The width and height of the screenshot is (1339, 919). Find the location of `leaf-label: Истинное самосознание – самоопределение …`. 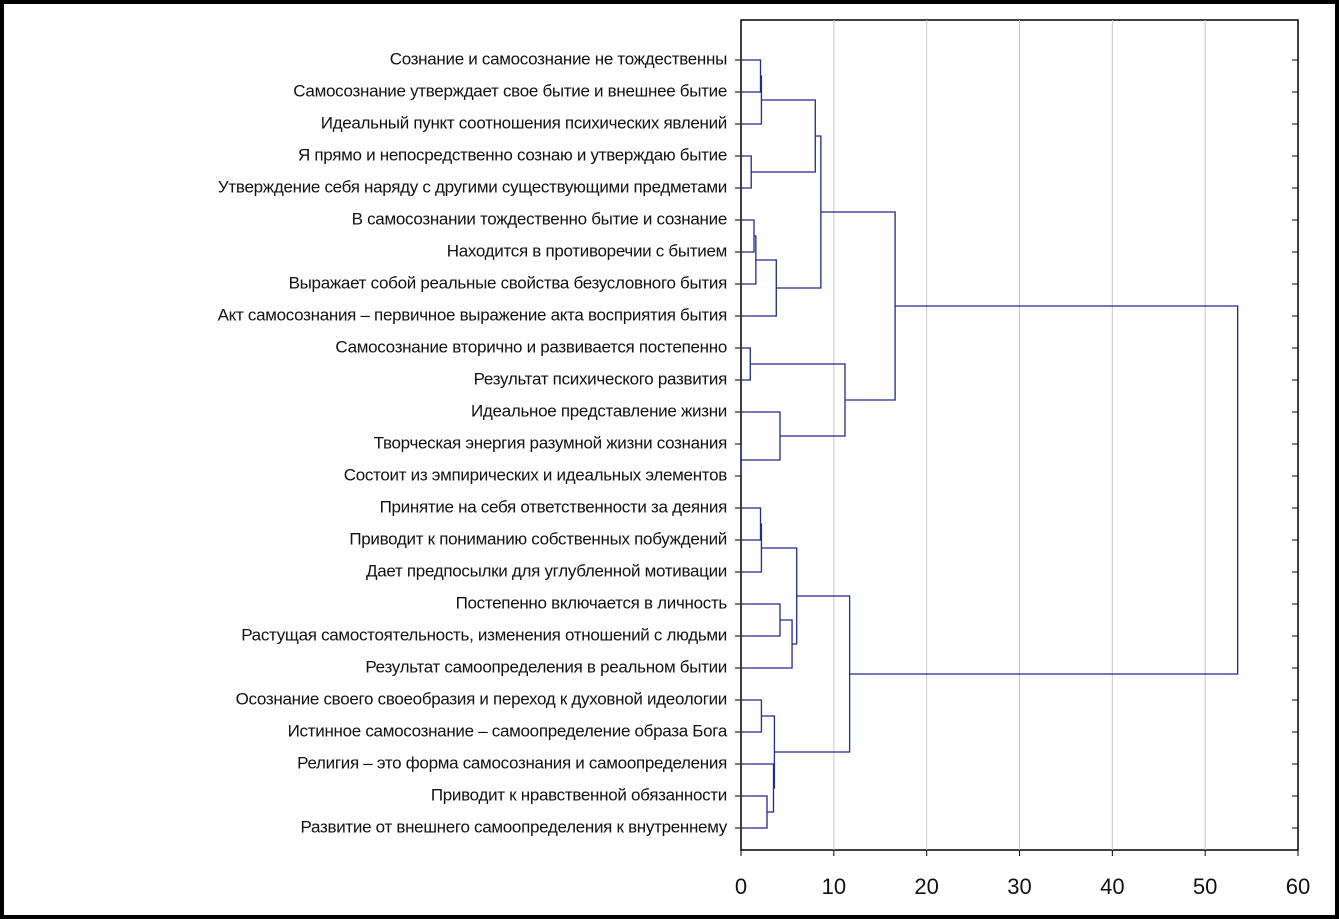

leaf-label: Истинное самосознание – самоопределение … is located at coordinates (508, 730).